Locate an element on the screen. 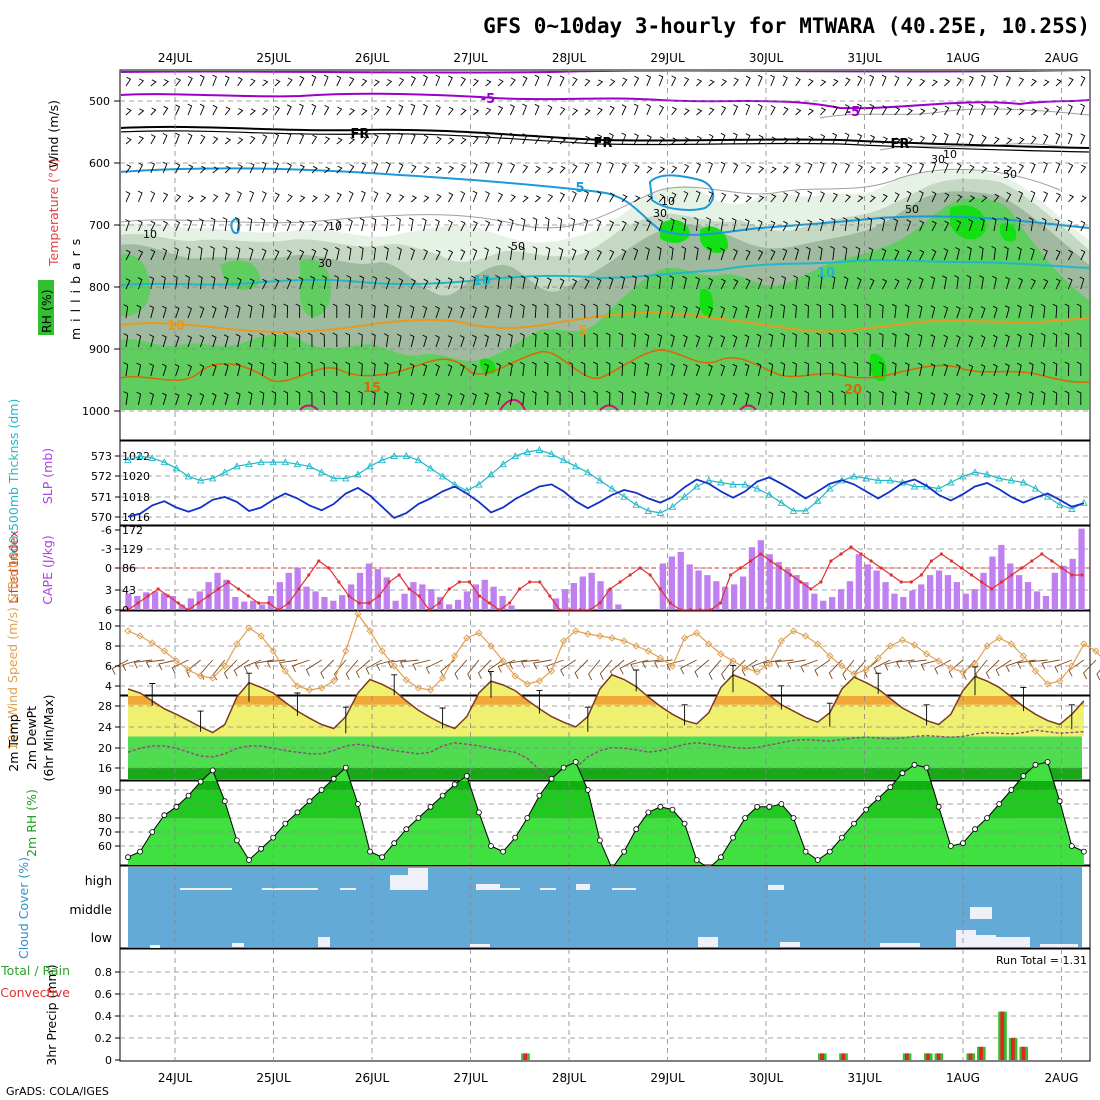 The height and width of the screenshot is (1100, 1100). dewpt-label: 2m DewPt is located at coordinates (31, 738).